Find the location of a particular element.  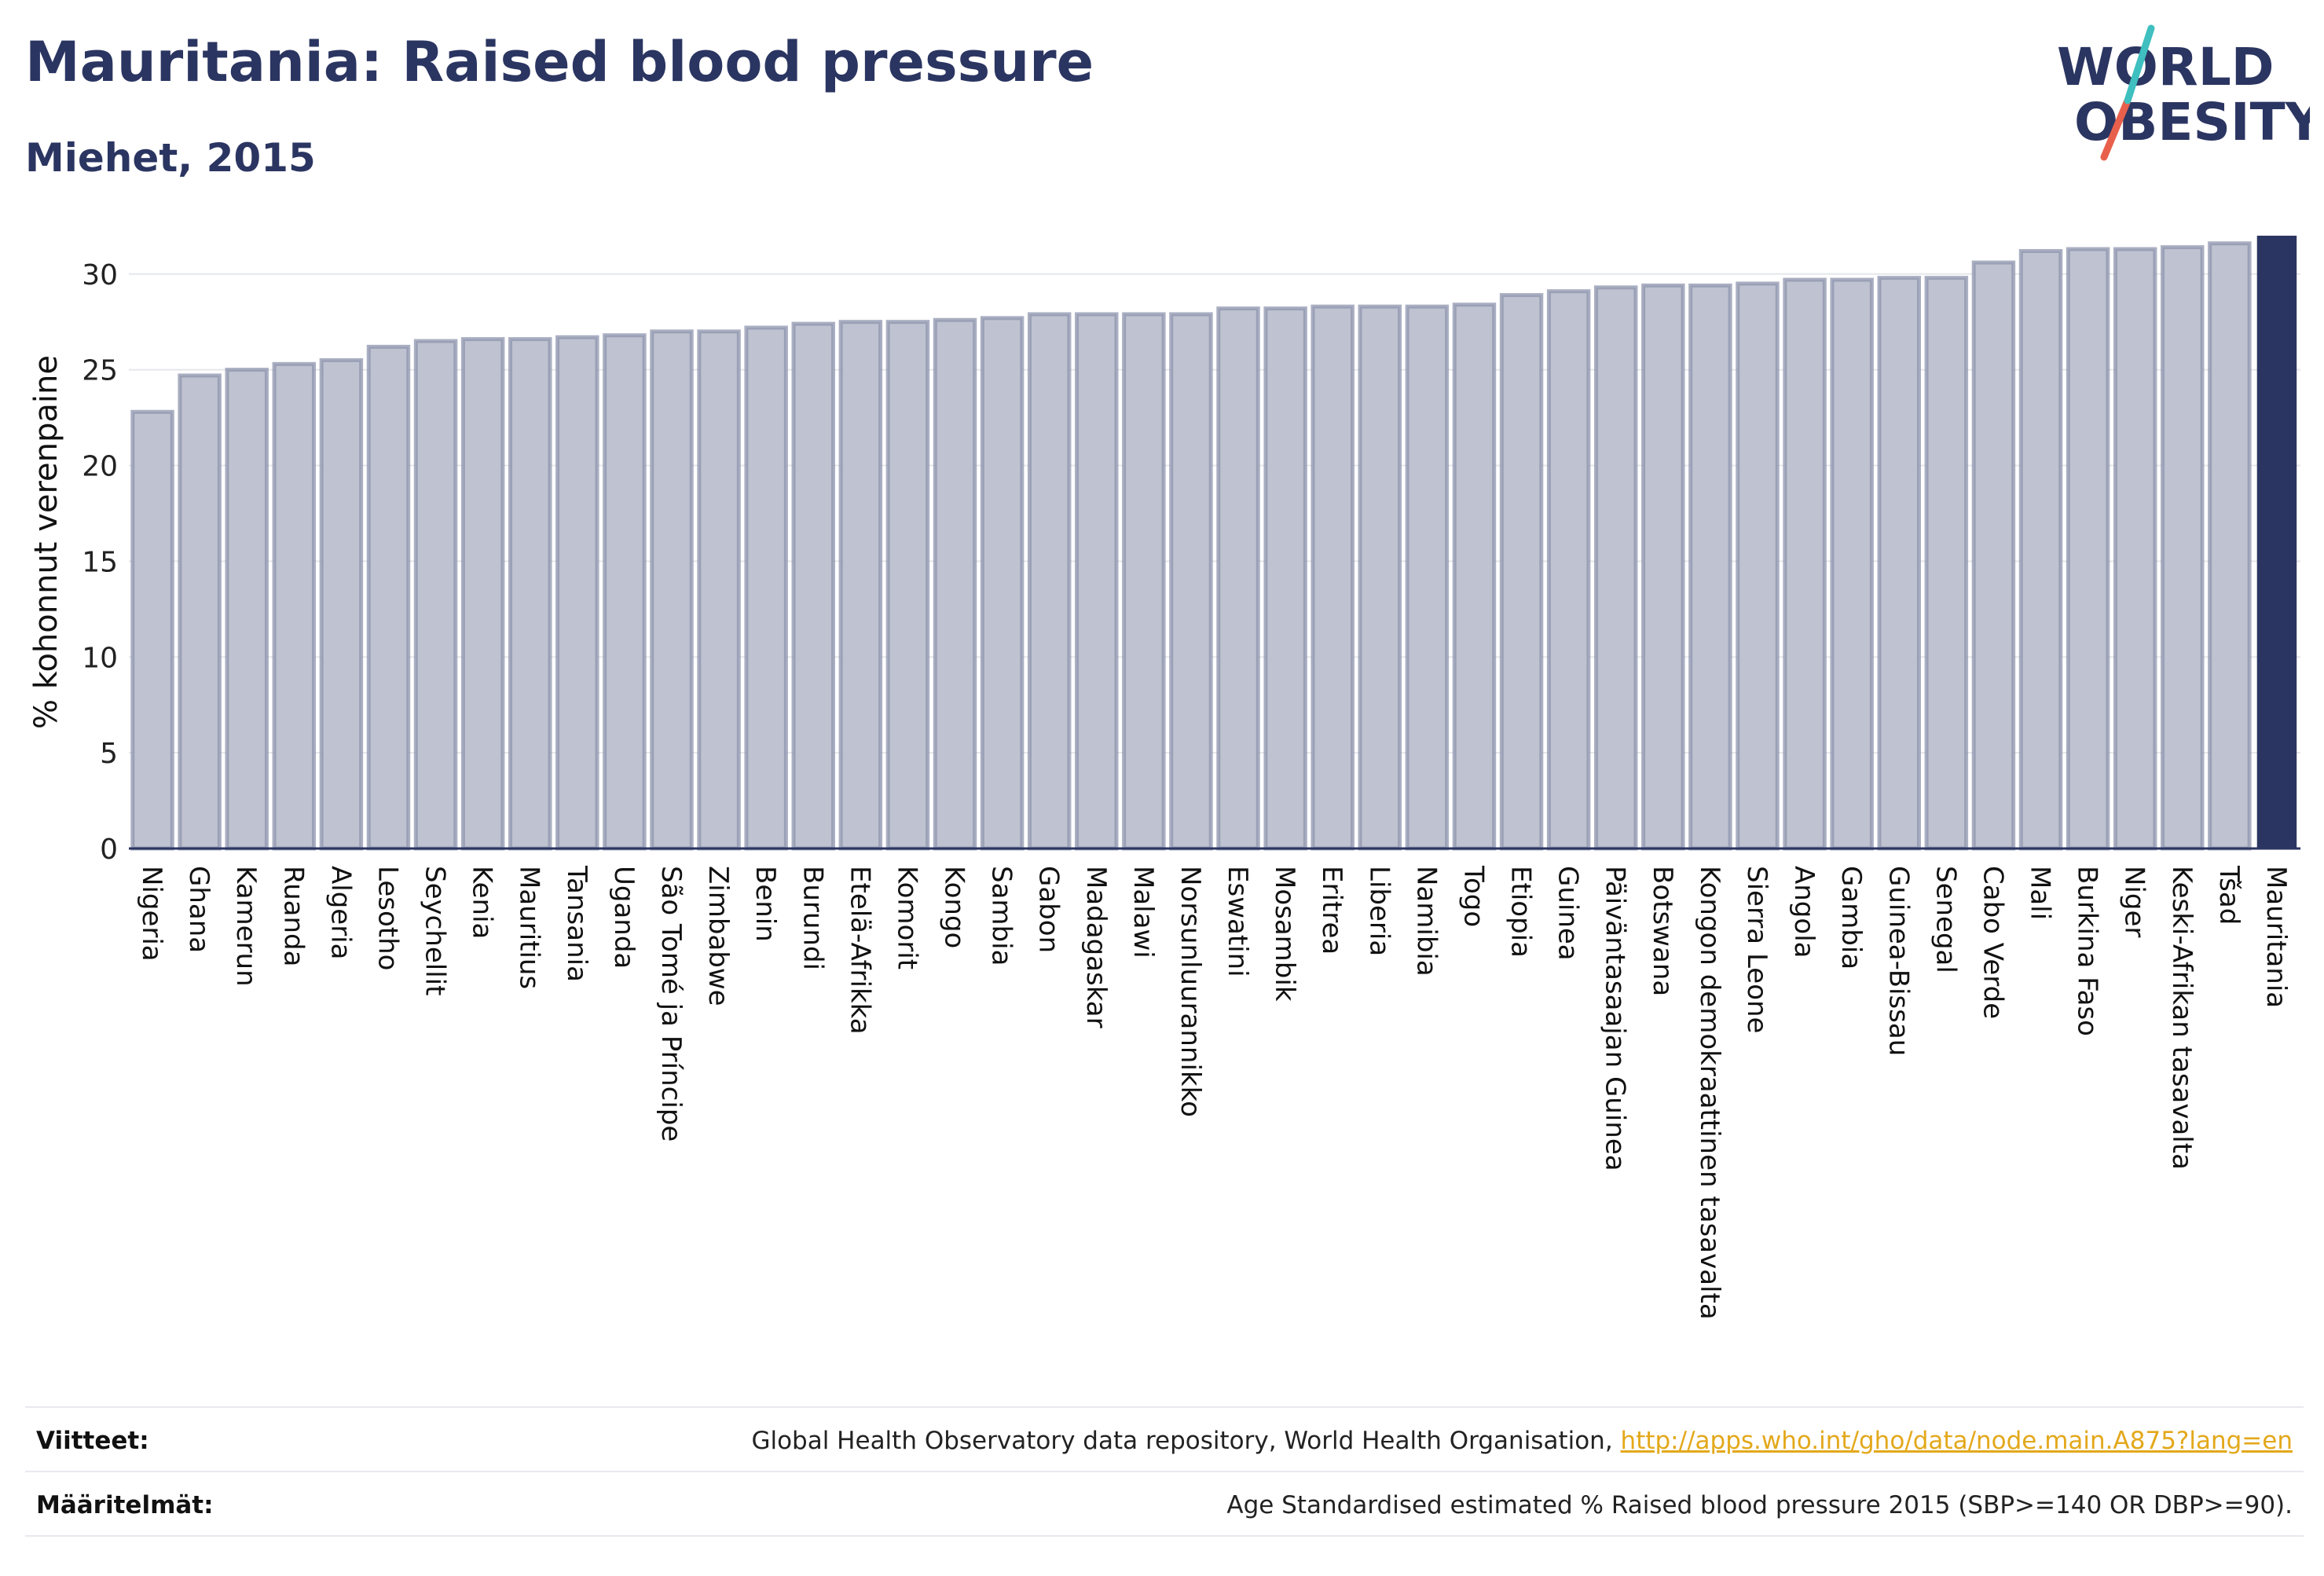

bar-mosambik is located at coordinates (1285, 578).